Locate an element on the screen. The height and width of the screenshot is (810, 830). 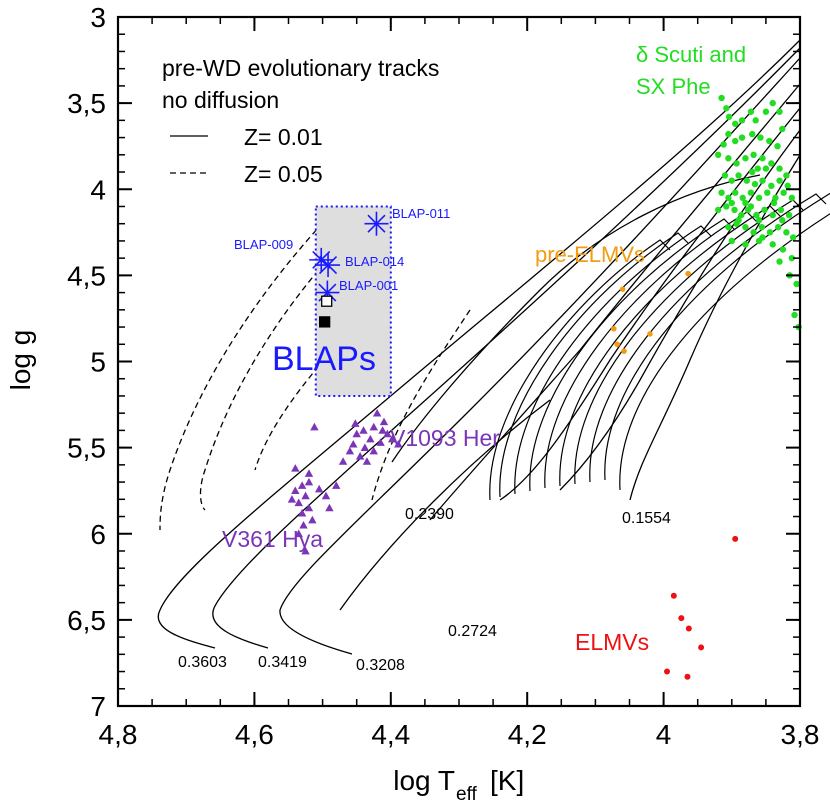
track-dashed is located at coordinates (245, 372).